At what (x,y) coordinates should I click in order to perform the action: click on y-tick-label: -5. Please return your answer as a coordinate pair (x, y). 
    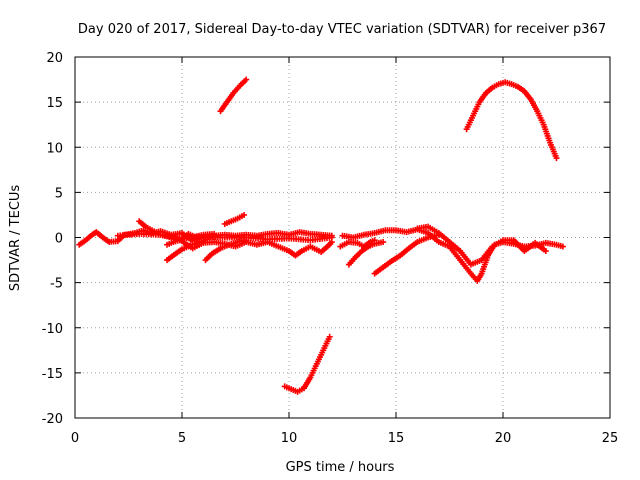
    Looking at the image, I should click on (56, 284).